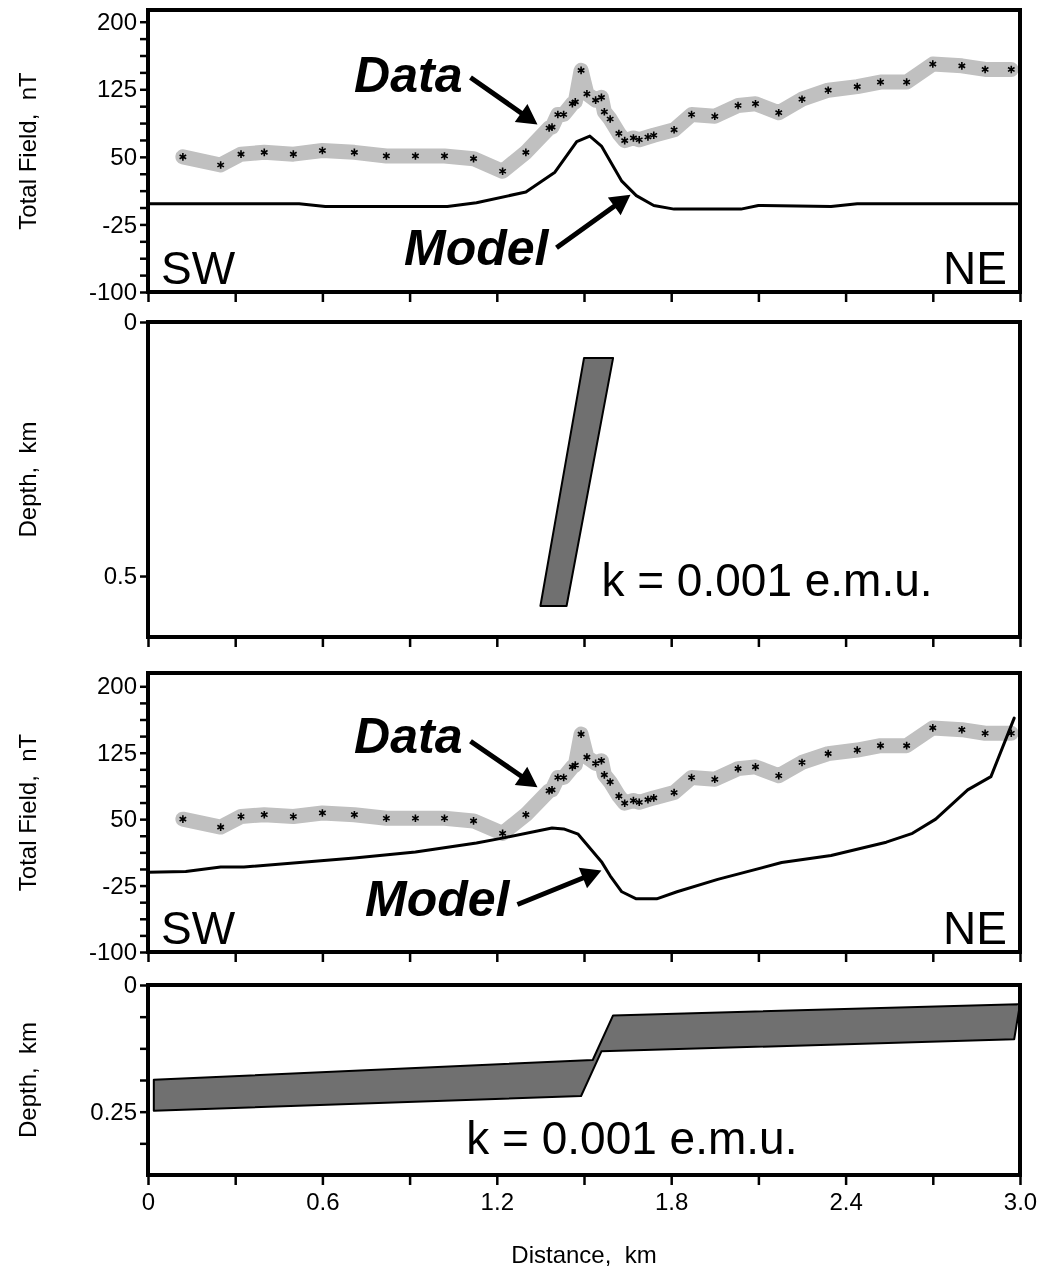  Describe the element at coordinates (120, 576) in the screenshot. I see `y-tick-label: 0.5` at that location.